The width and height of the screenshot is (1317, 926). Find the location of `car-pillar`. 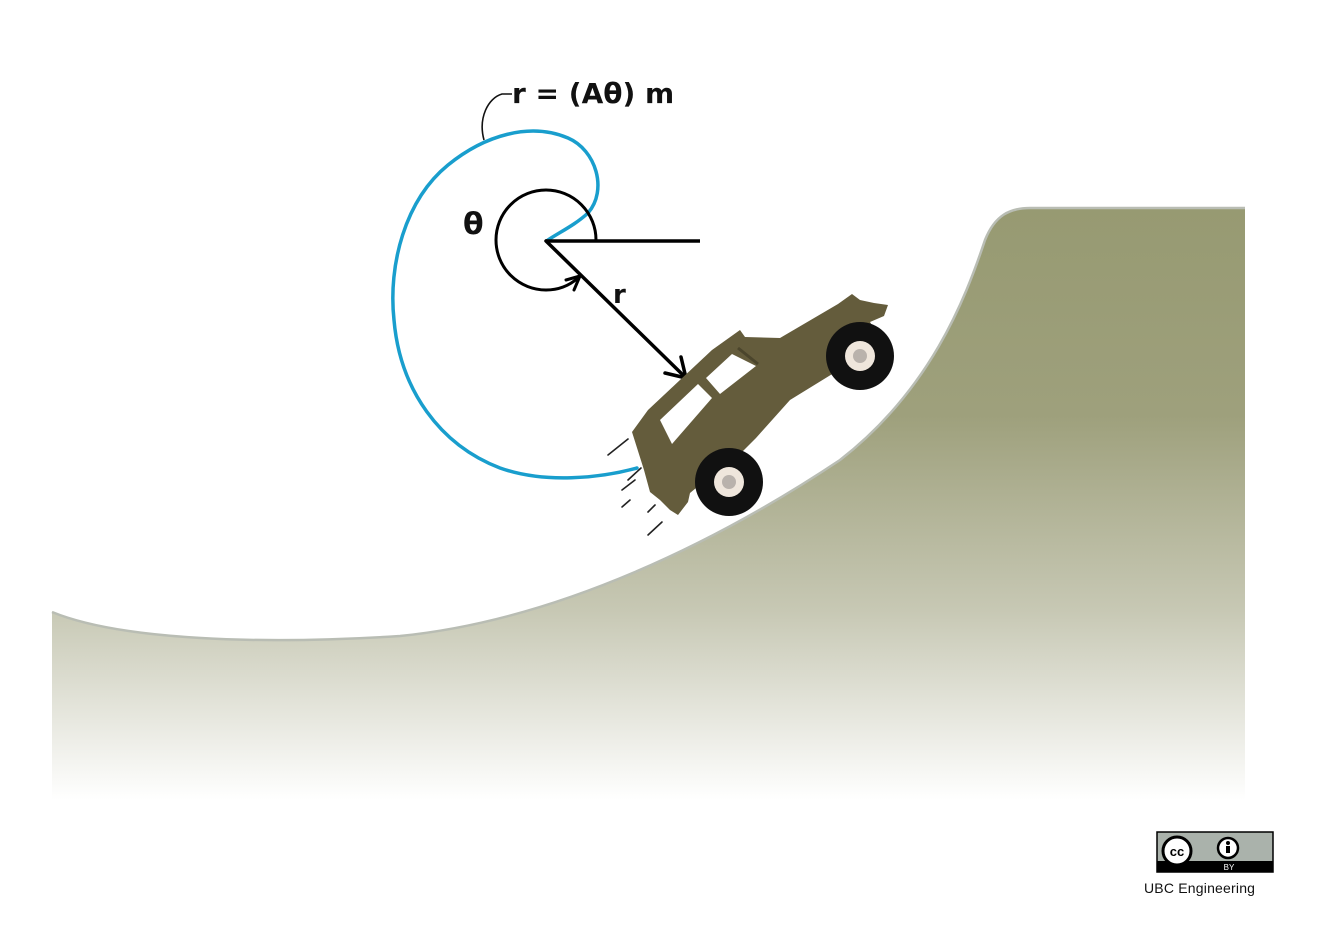

car-pillar is located at coordinates (748, 356).